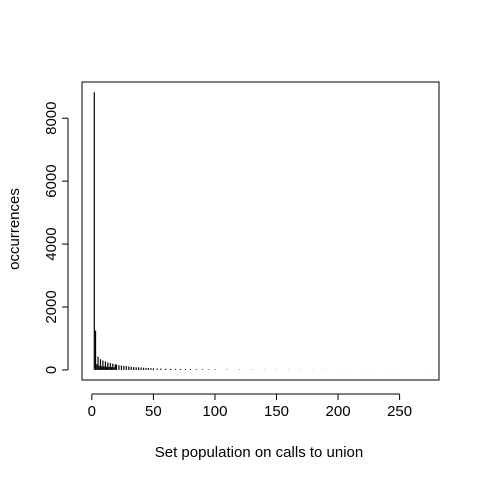  What do you see at coordinates (276, 411) in the screenshot?
I see `x-tick-label: 150` at bounding box center [276, 411].